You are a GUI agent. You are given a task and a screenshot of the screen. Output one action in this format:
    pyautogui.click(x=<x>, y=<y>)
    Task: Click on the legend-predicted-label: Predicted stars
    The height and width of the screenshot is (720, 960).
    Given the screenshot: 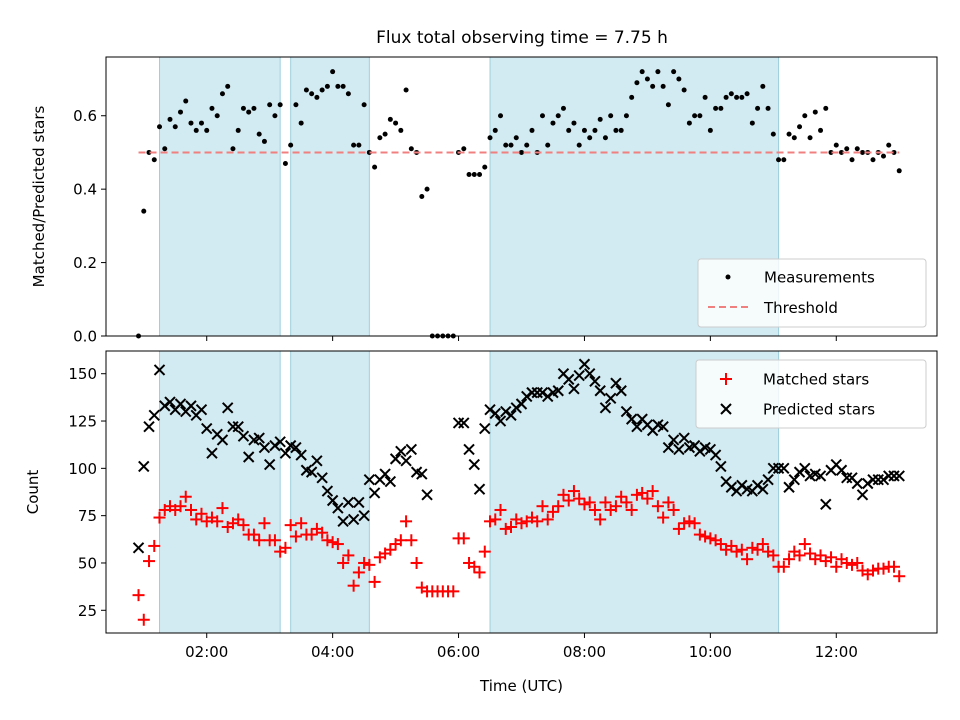 What is the action you would take?
    pyautogui.click(x=819, y=410)
    